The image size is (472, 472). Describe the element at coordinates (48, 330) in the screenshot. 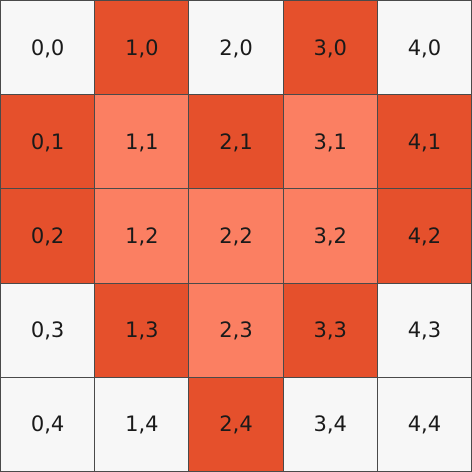

I see `grid-cell: 0,3` at that location.